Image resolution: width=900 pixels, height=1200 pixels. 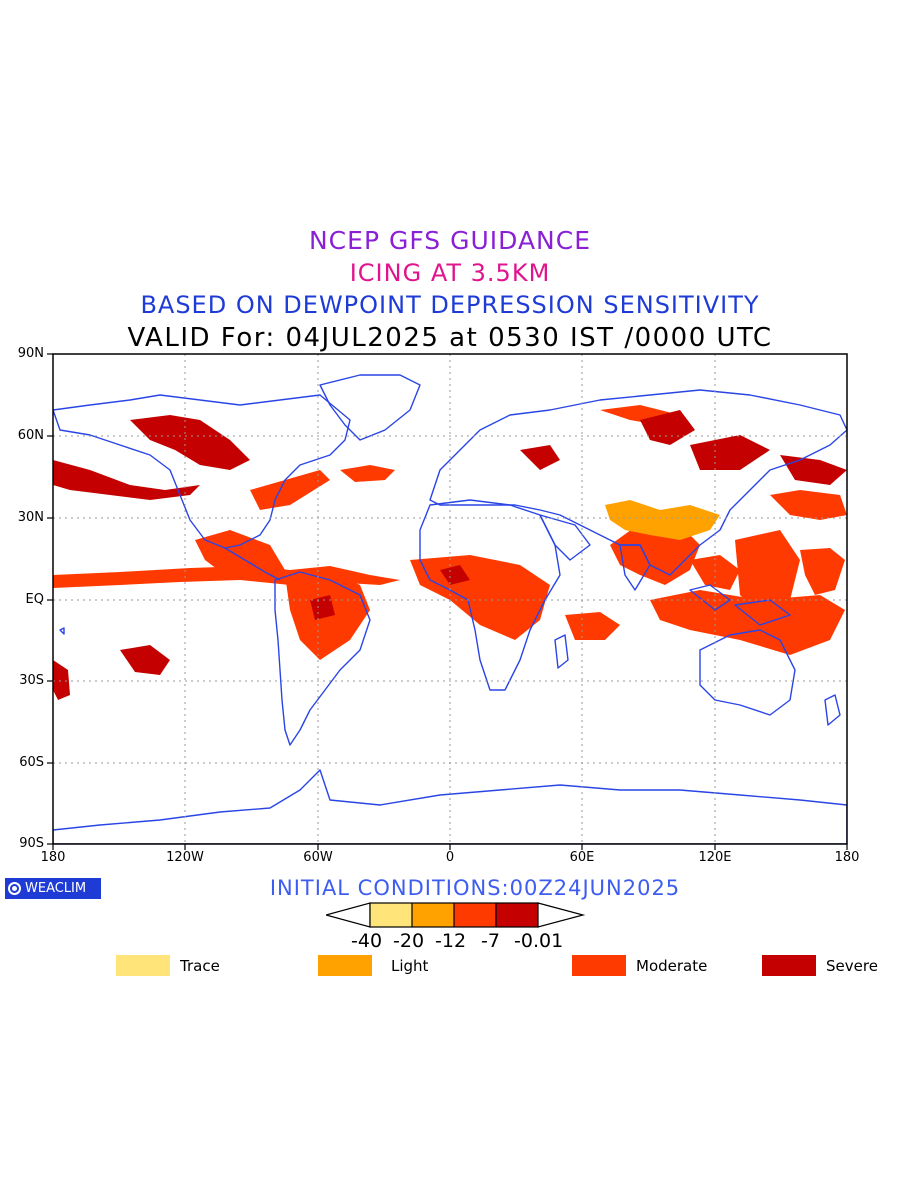 I want to click on lon-label-0: 0, so click(x=450, y=857).